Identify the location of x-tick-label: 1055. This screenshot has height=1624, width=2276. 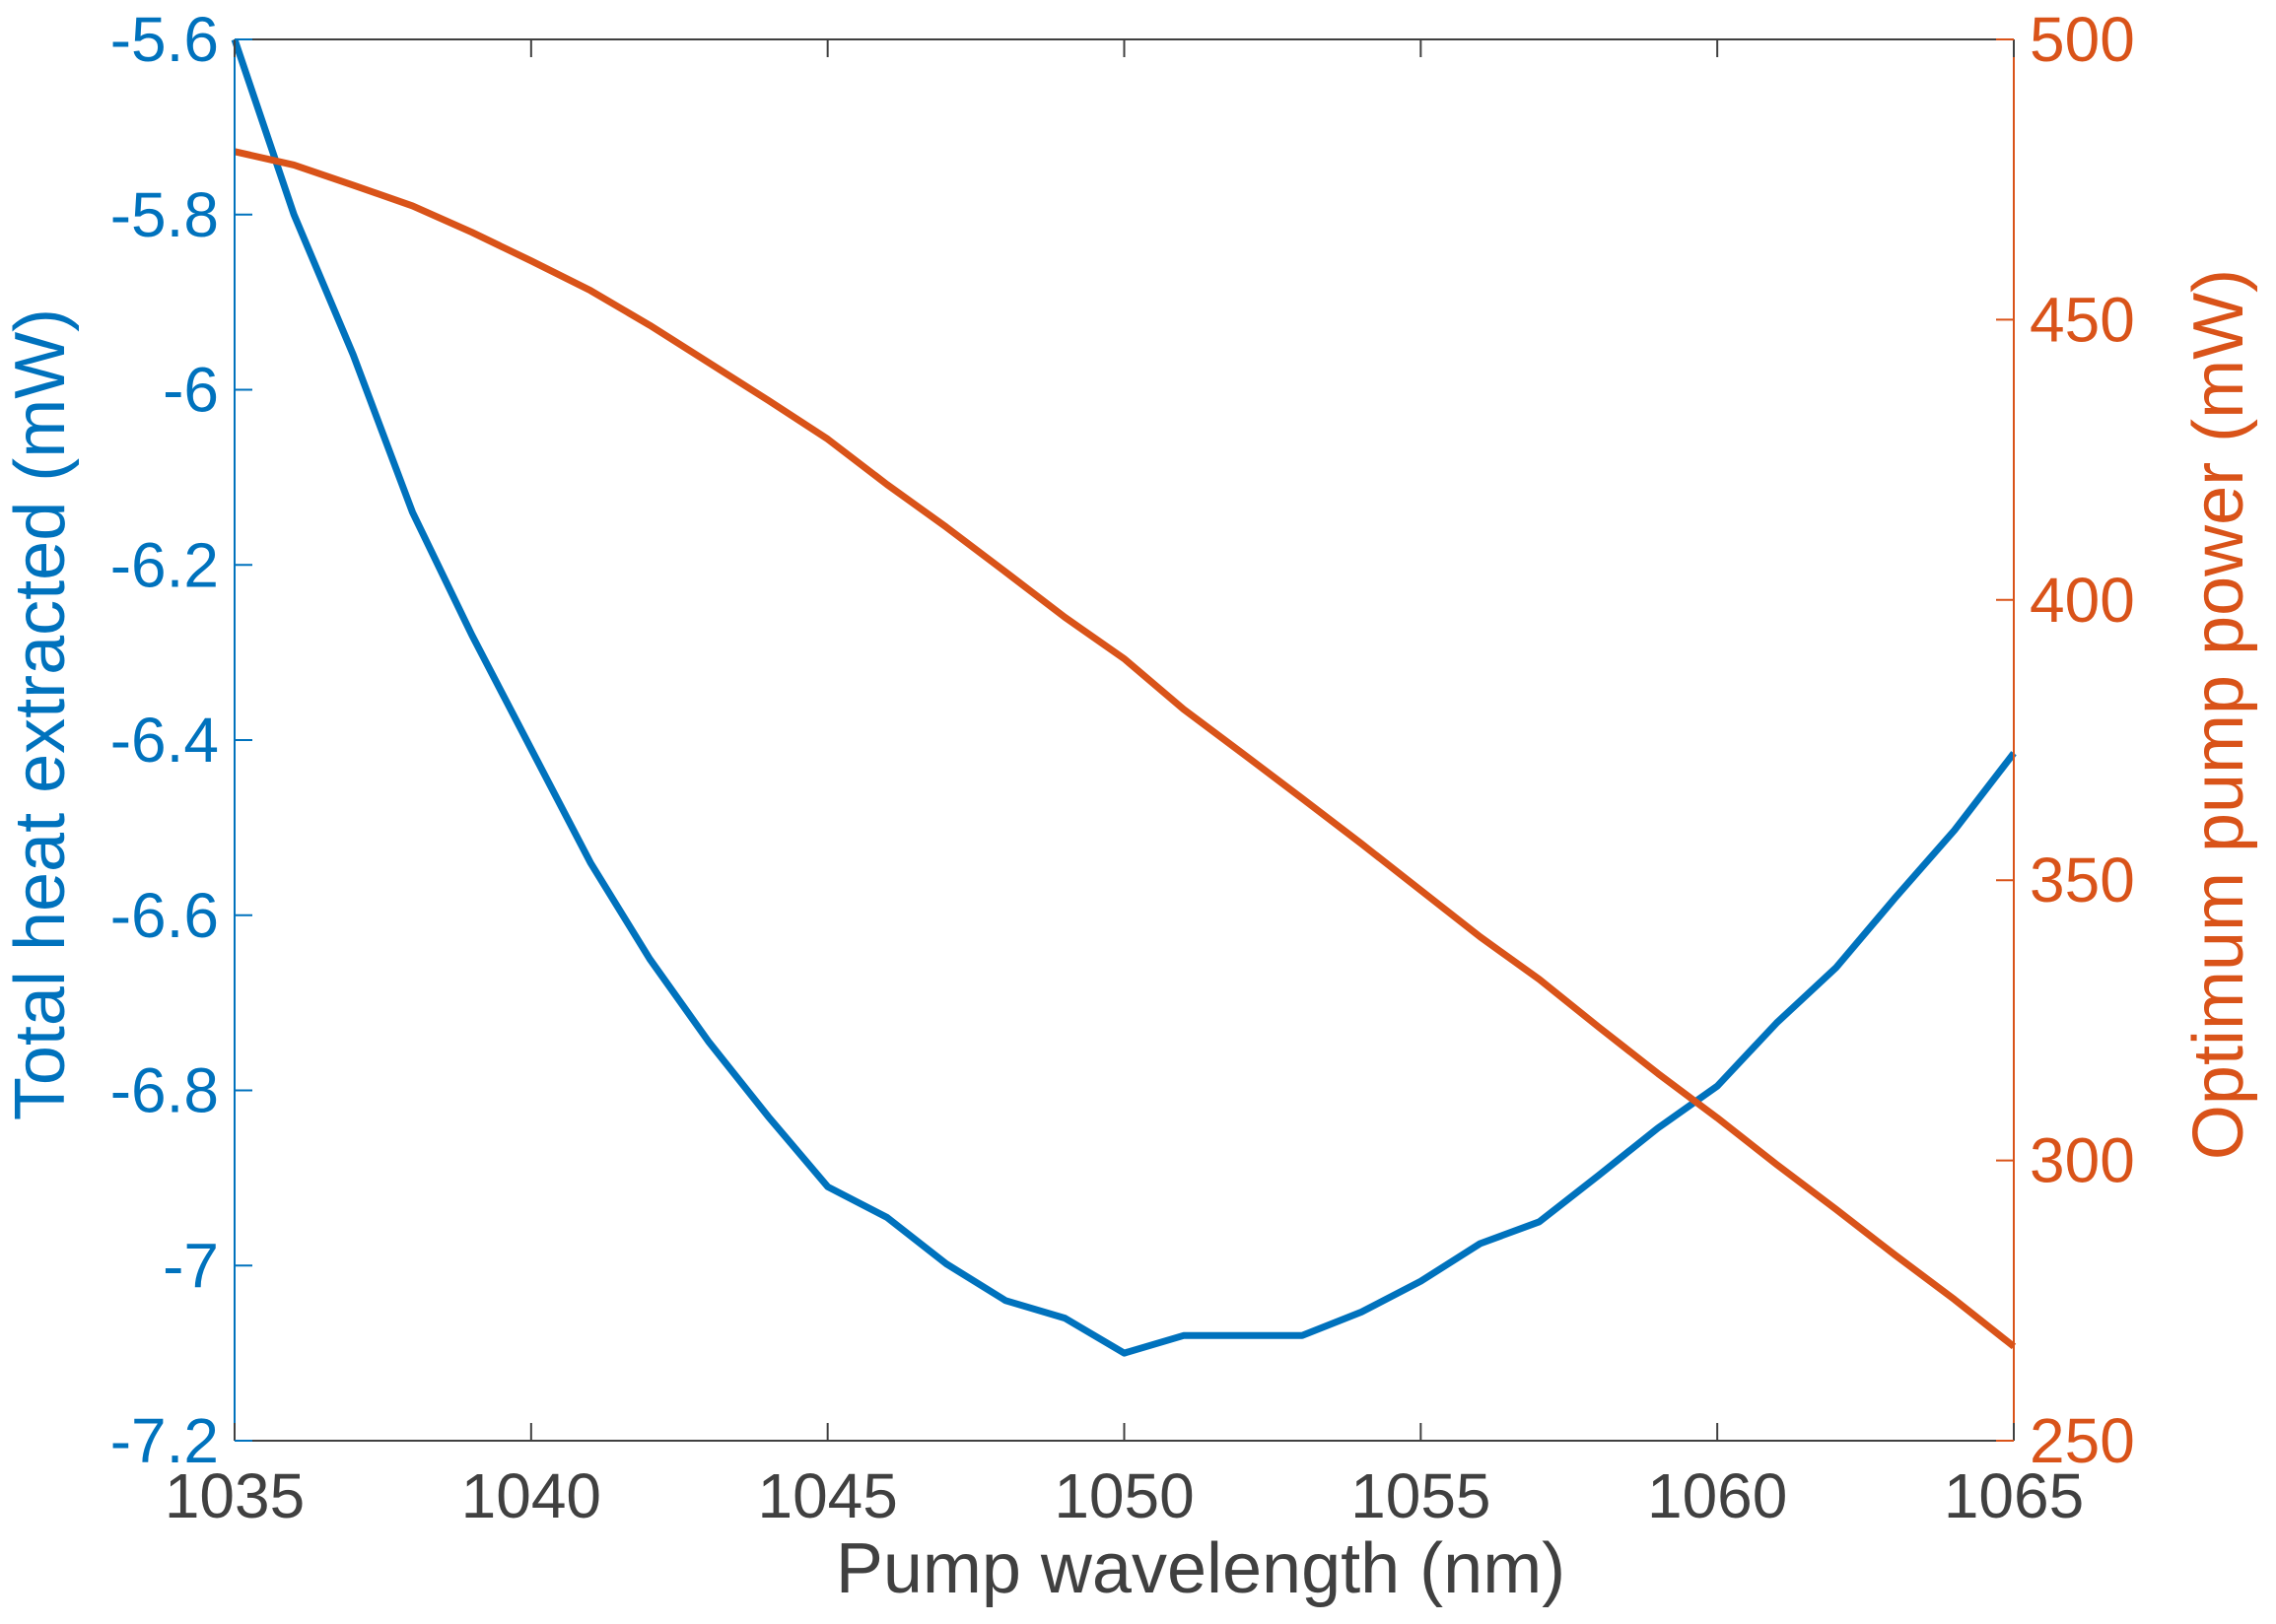
(1420, 1496).